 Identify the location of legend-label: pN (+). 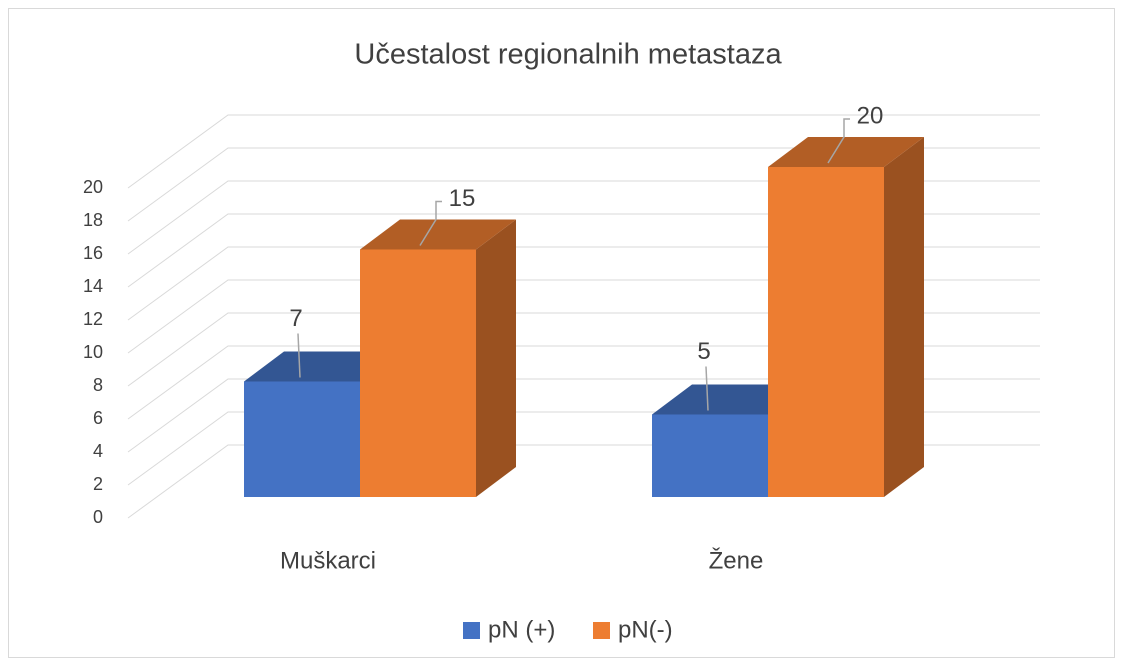
(521, 629).